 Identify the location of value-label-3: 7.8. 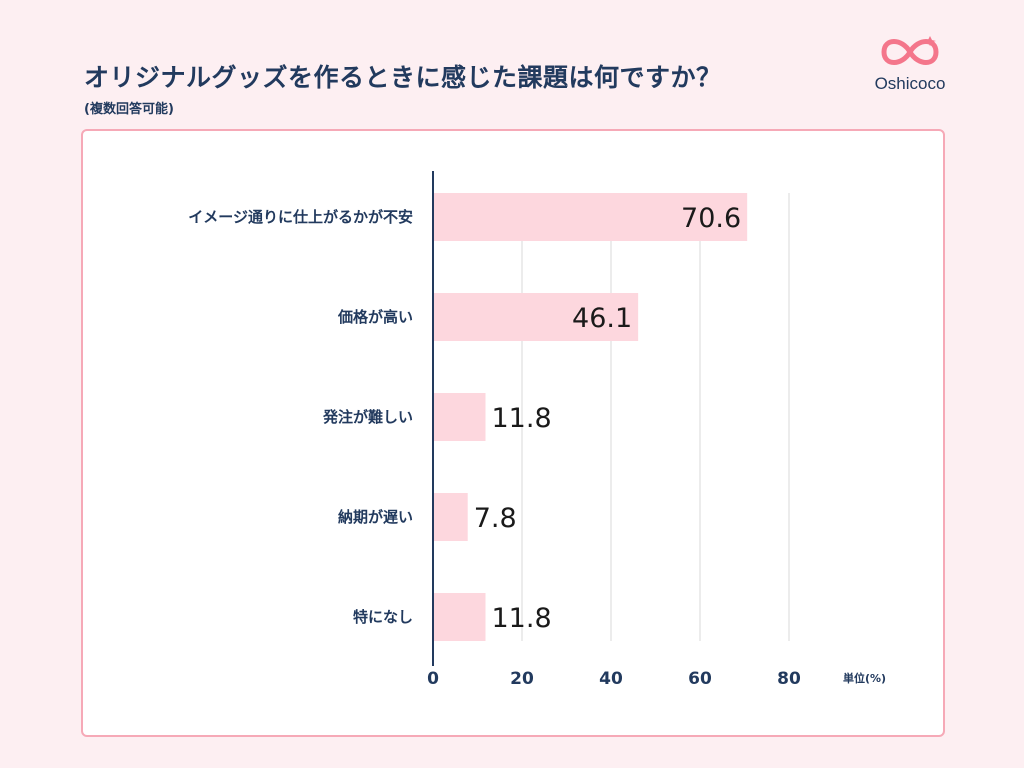
(495, 518).